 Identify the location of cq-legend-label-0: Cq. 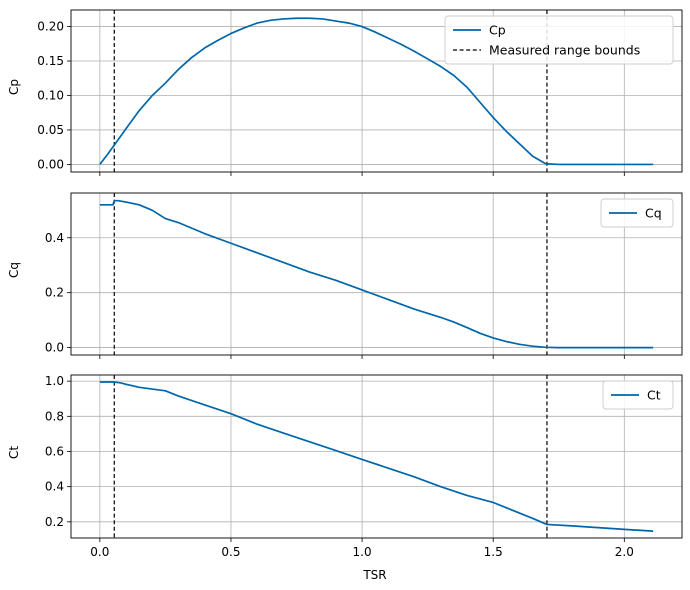
(653, 213).